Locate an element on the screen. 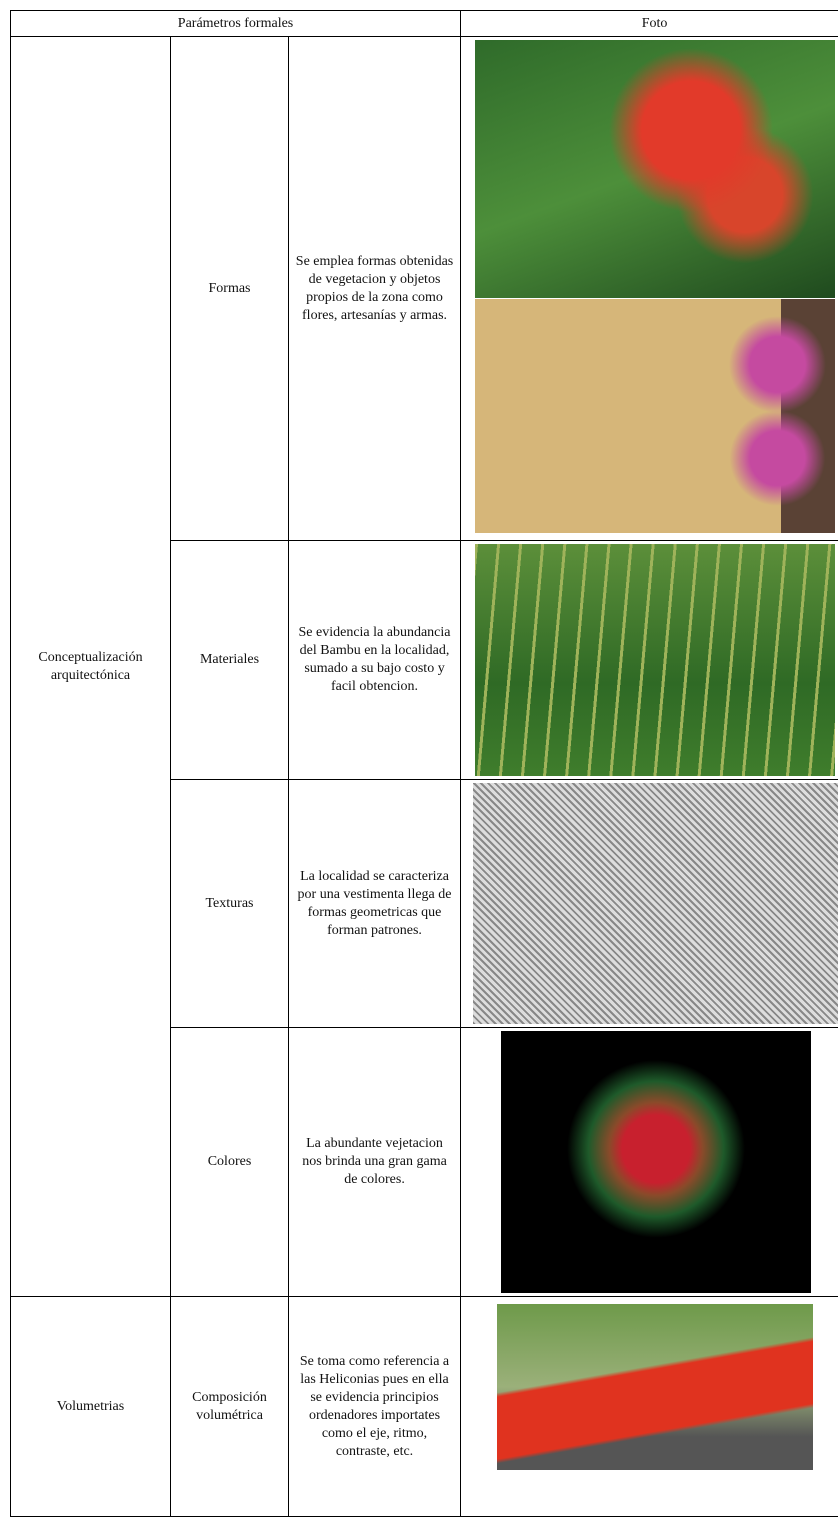 The width and height of the screenshot is (838, 1517). parameter: Materiales is located at coordinates (229, 660).